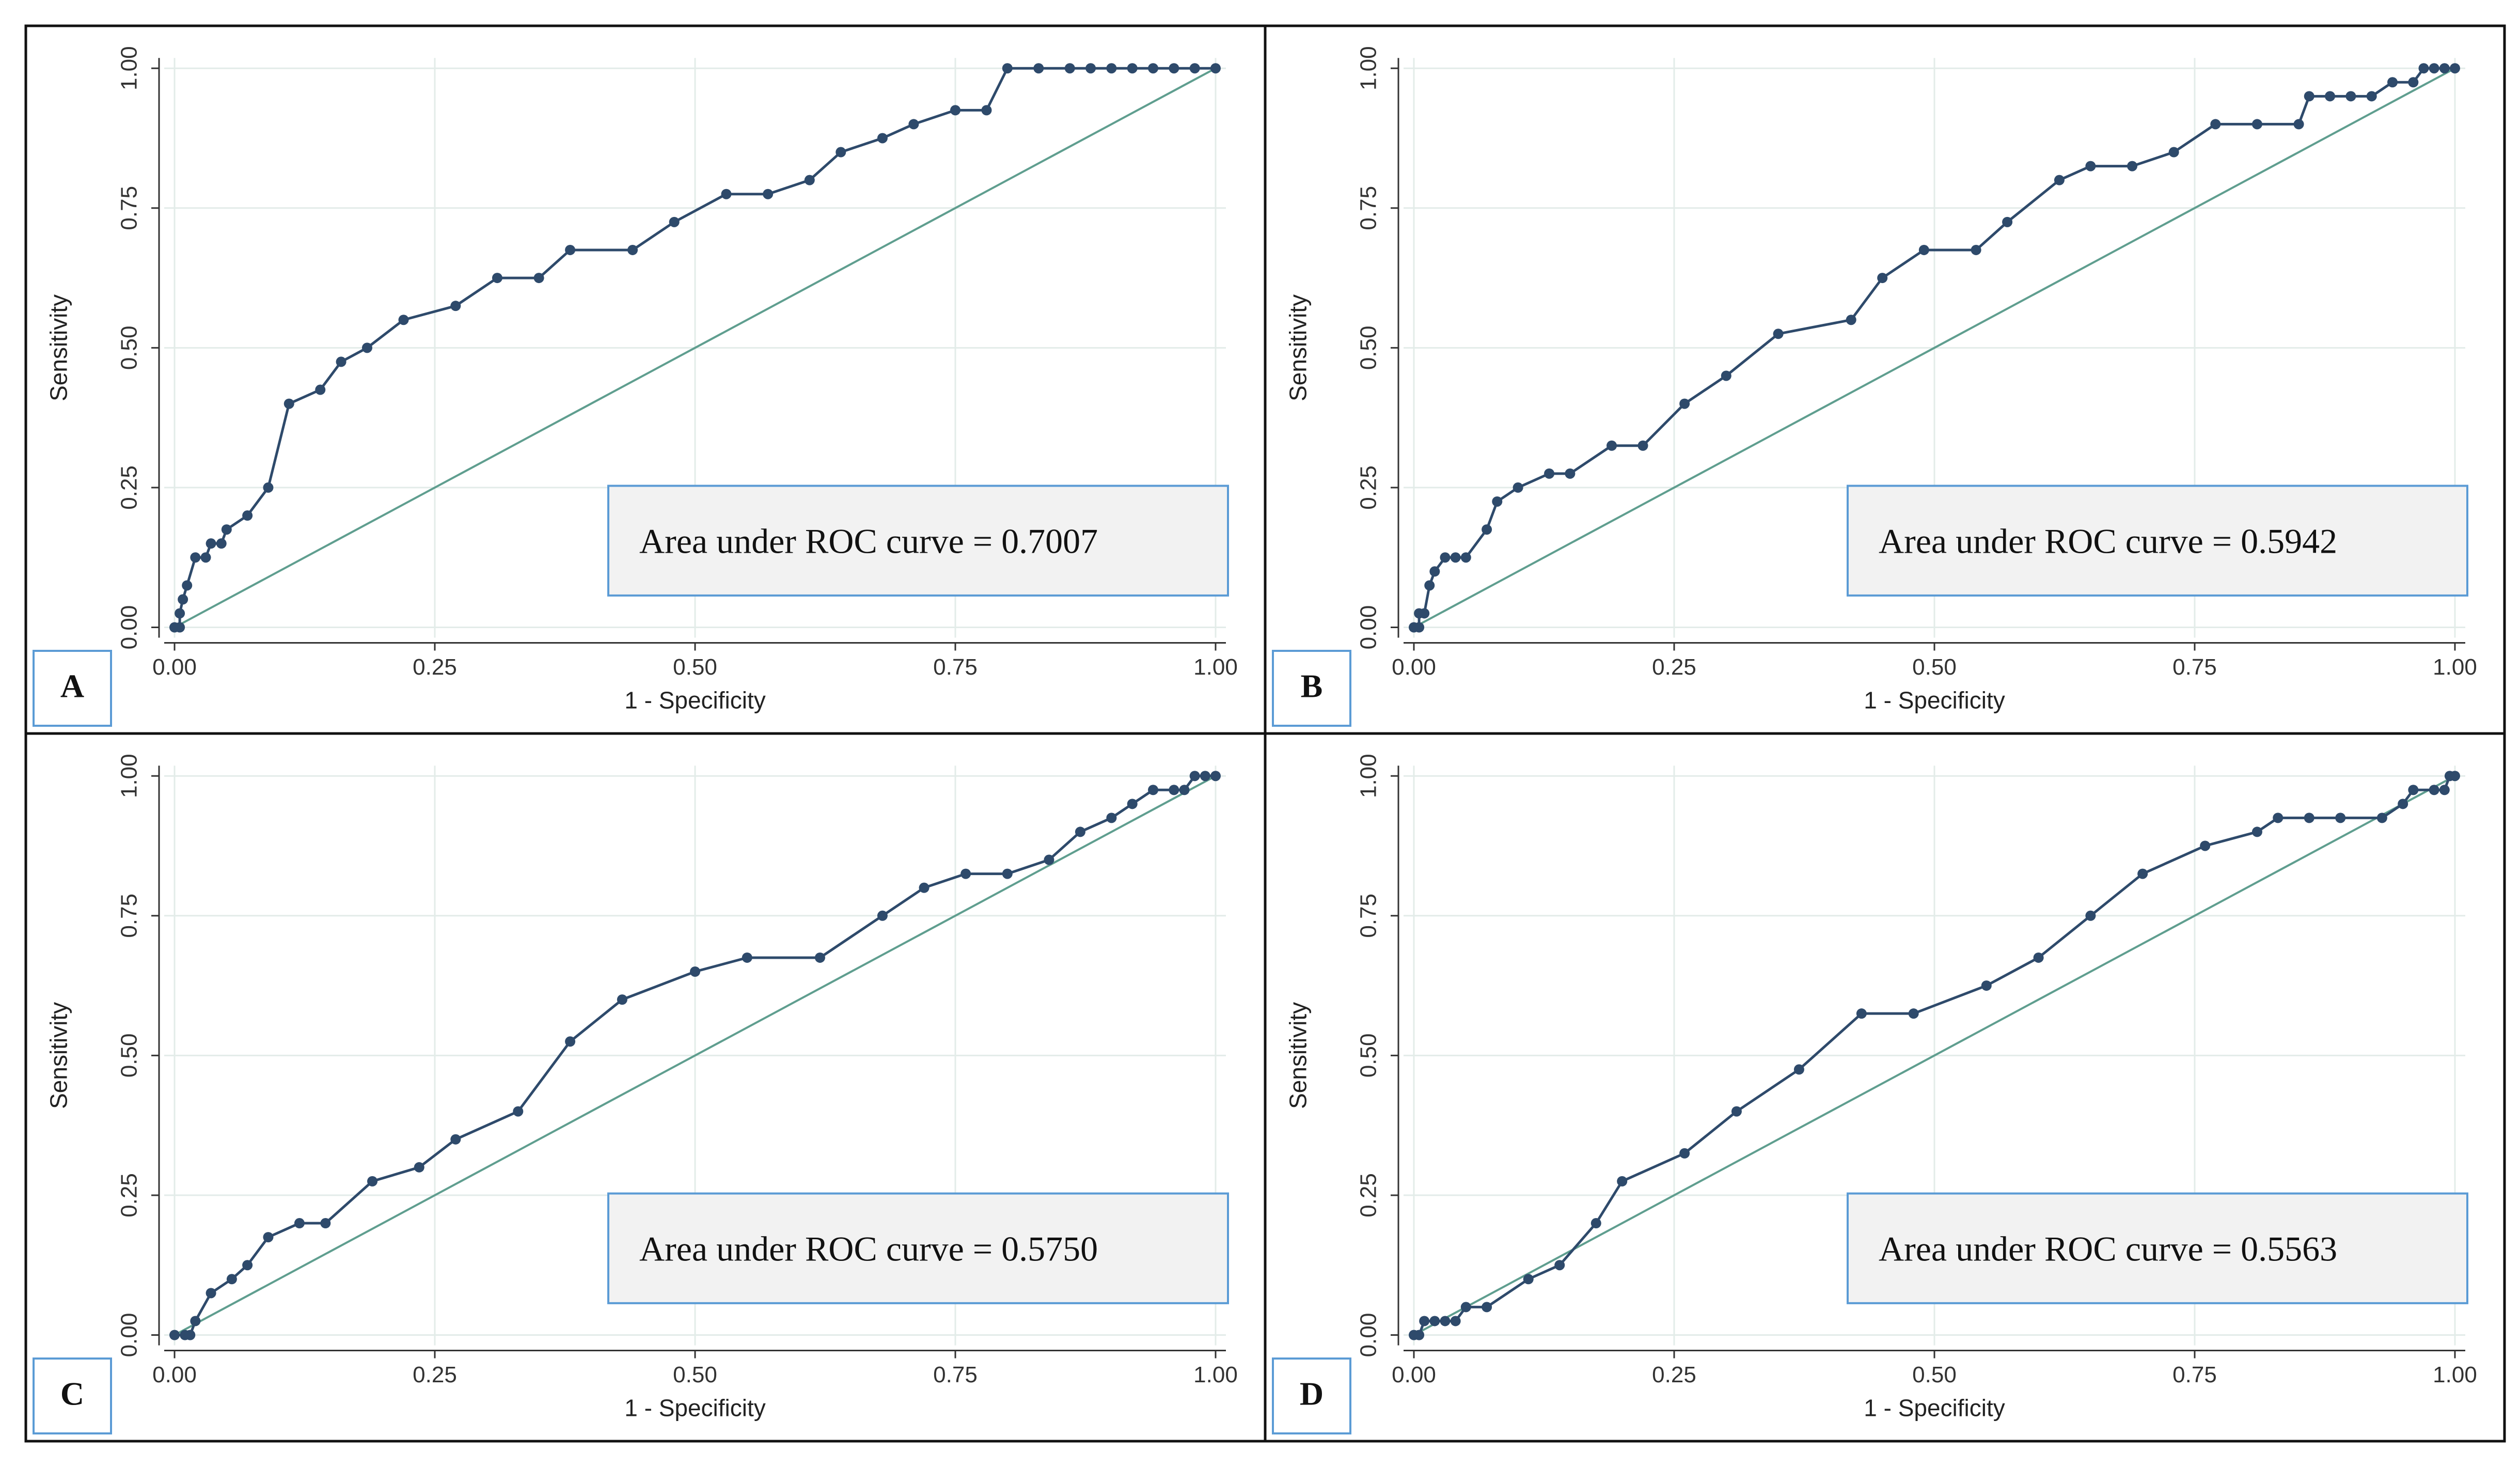  I want to click on panel-label-box, so click(72, 689).